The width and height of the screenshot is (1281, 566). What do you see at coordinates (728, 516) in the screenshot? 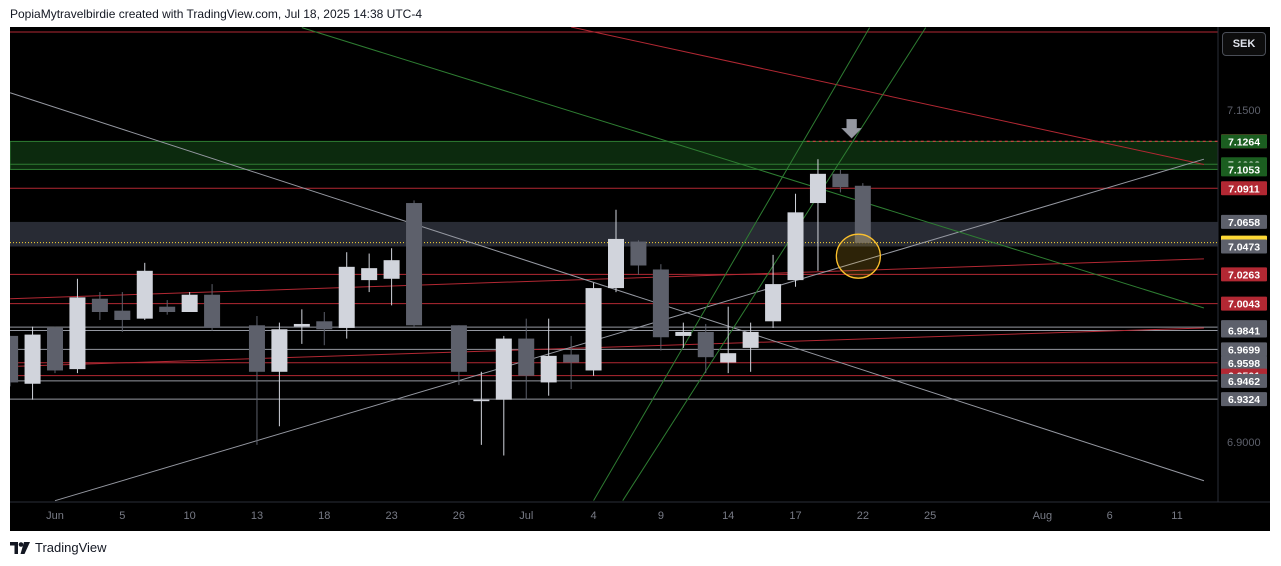
I see `x-tick-label: 14` at bounding box center [728, 516].